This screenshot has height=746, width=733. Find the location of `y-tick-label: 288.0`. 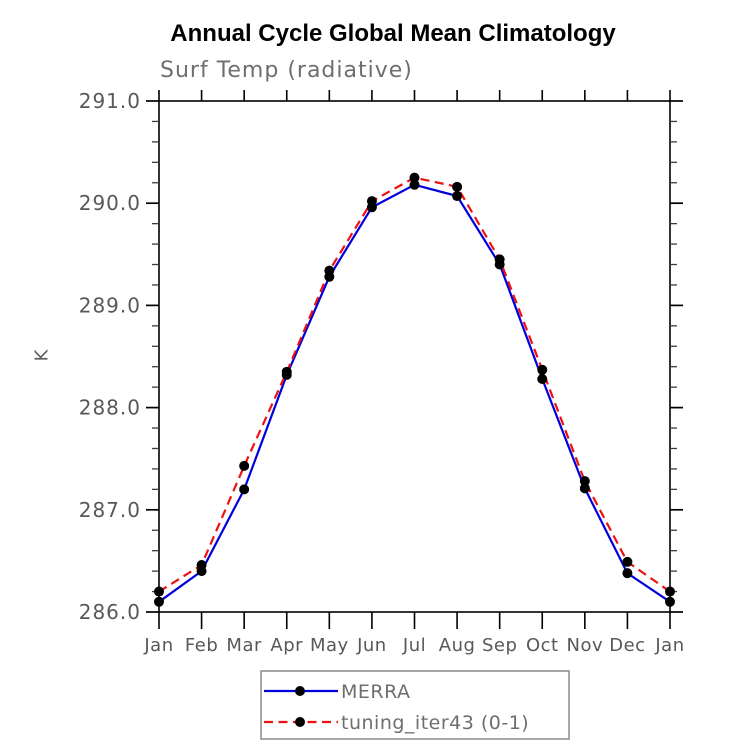

y-tick-label: 288.0 is located at coordinates (110, 408).